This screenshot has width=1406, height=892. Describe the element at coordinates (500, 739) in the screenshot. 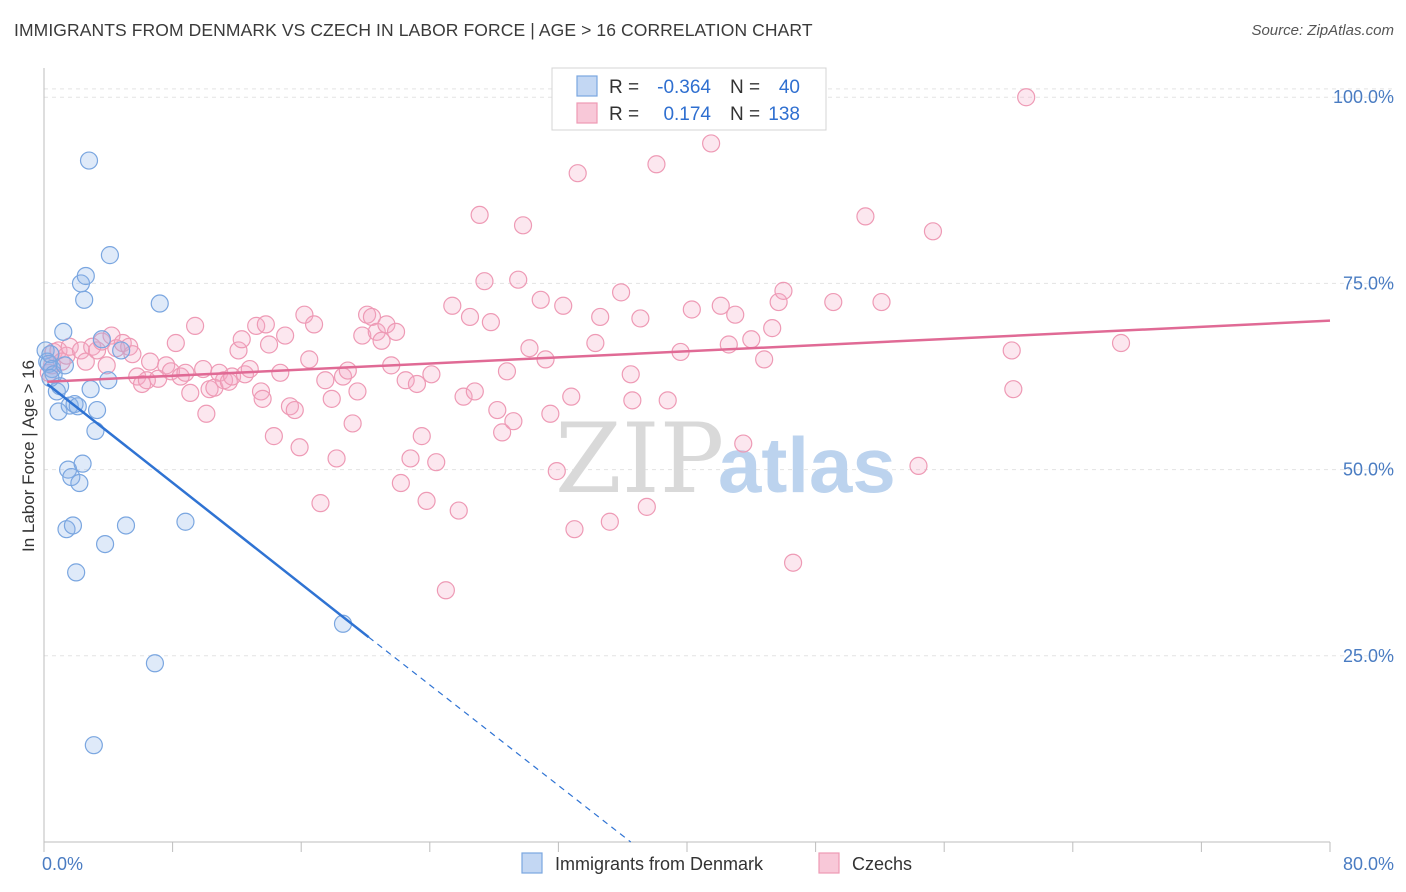

I see `denmark-trend-extension` at that location.